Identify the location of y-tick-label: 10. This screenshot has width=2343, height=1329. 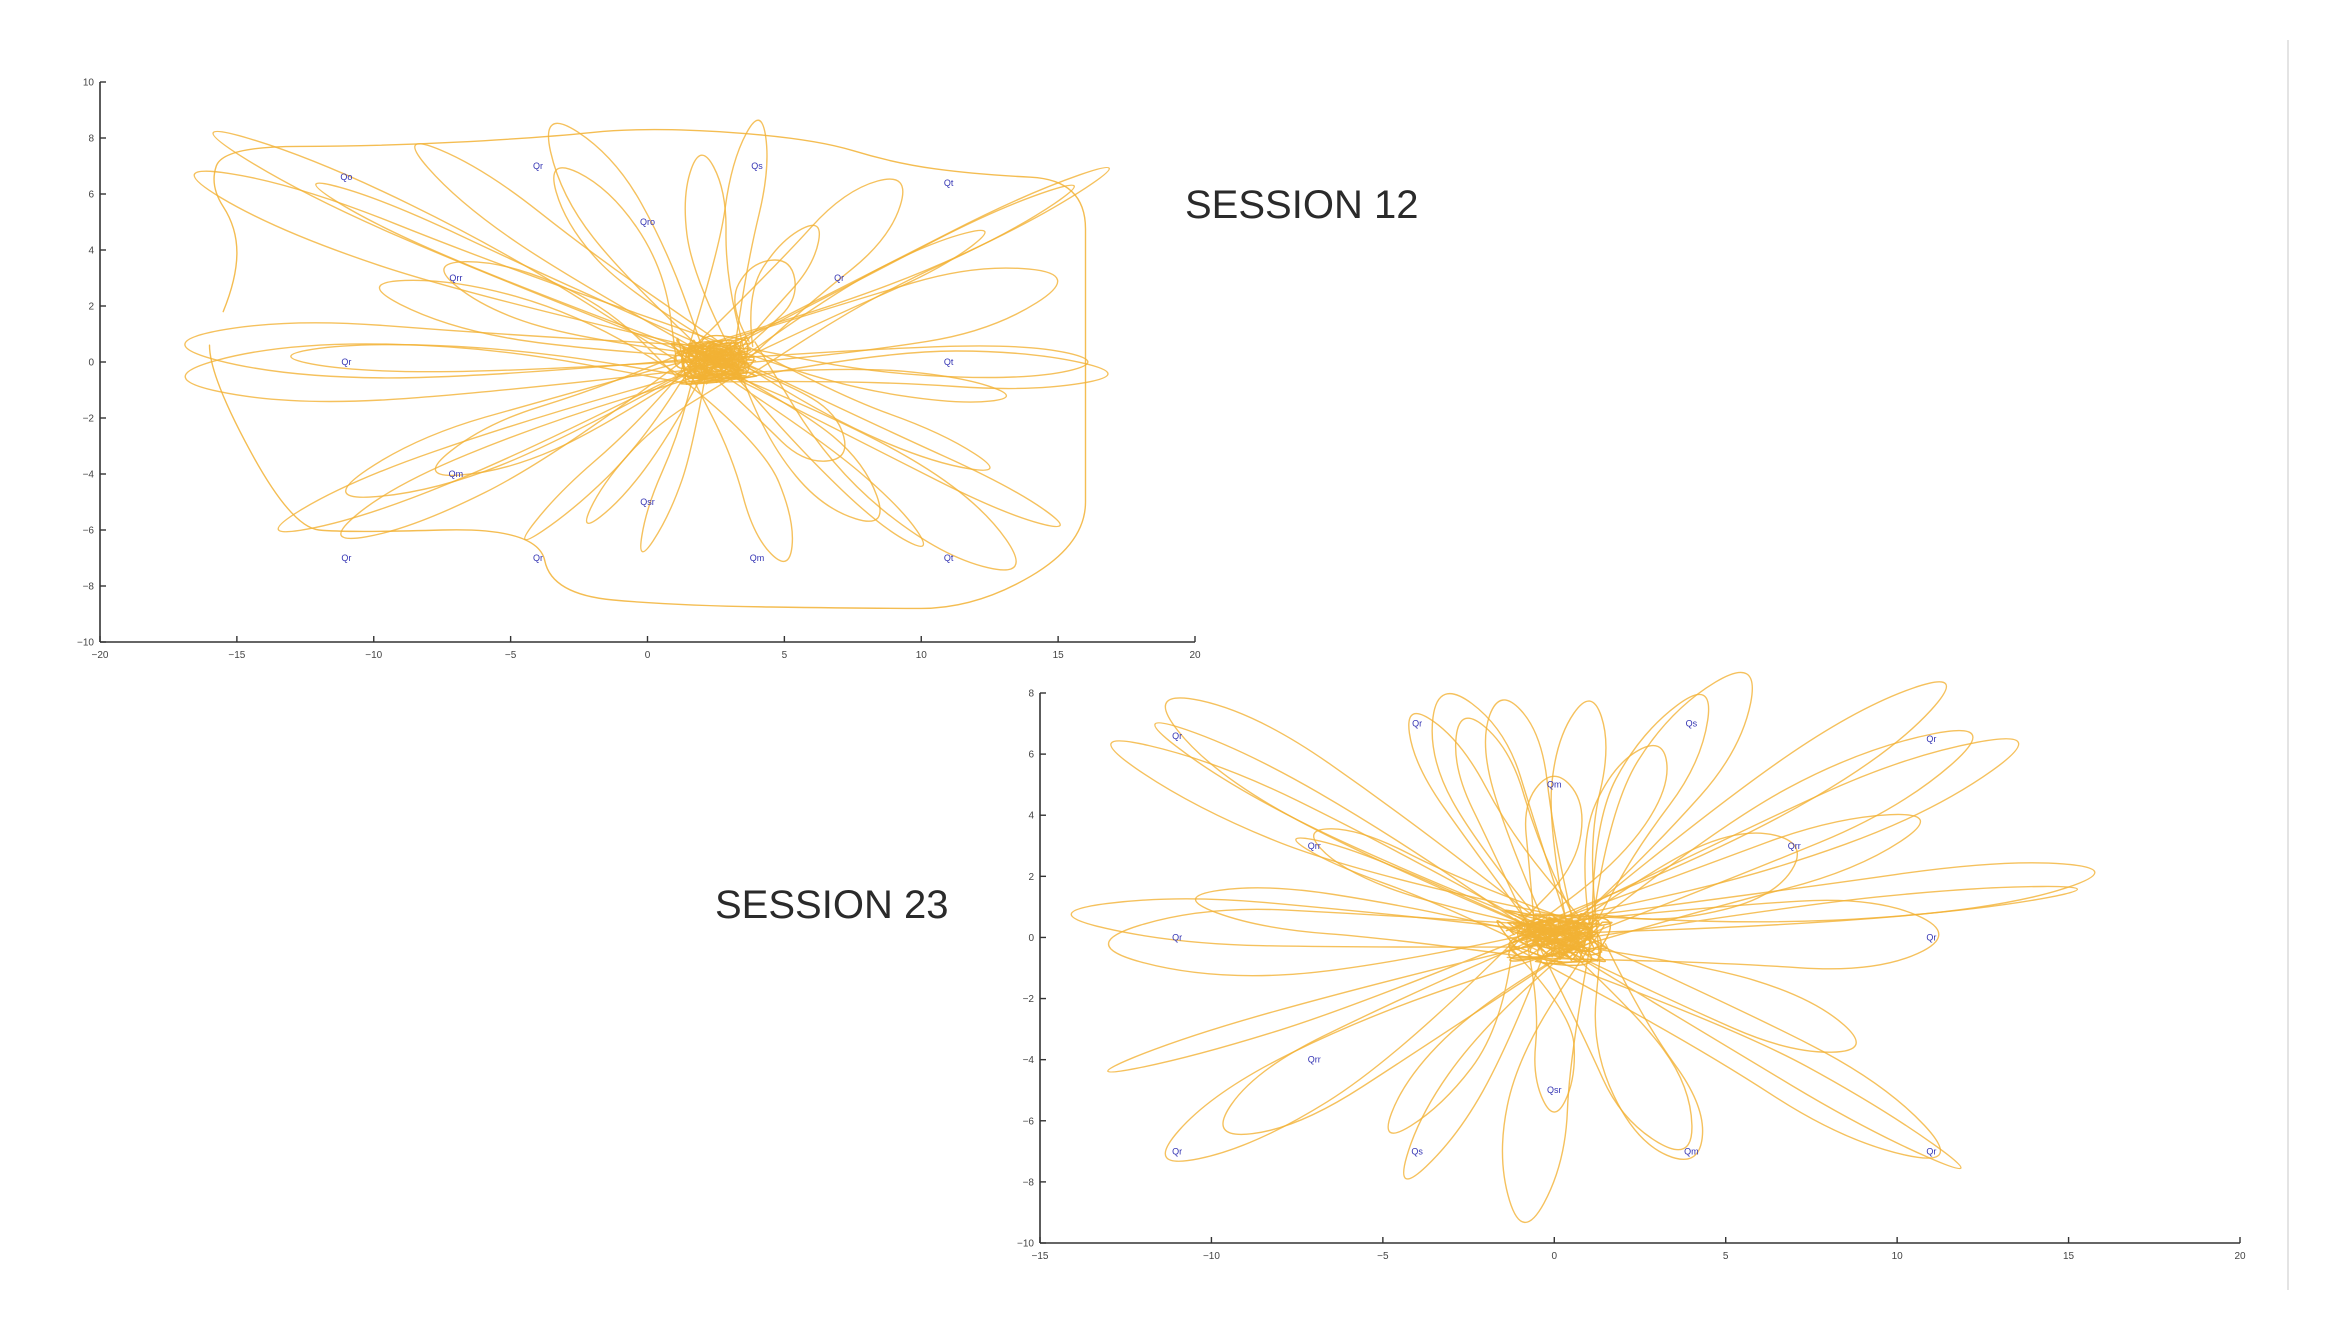
(89, 83).